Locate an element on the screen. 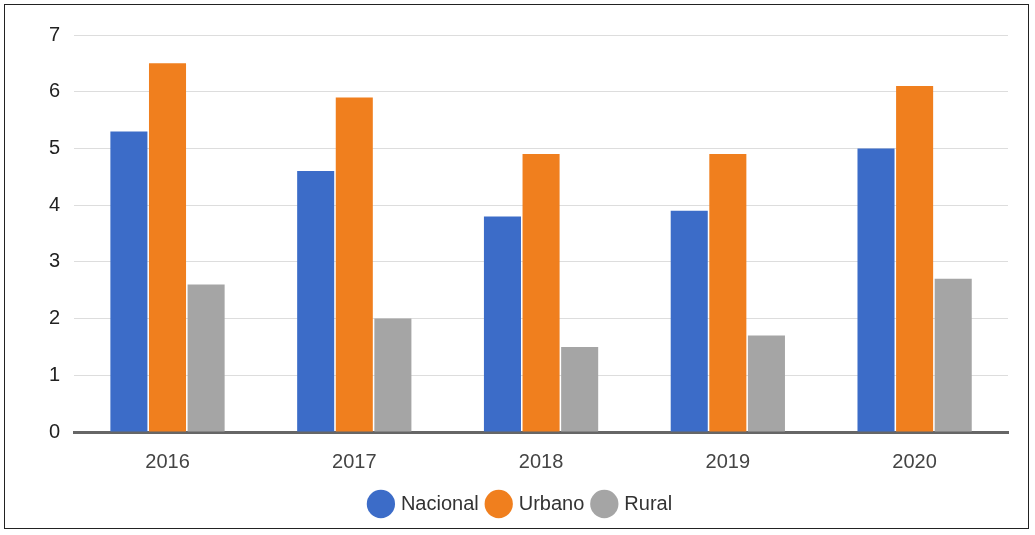  y-tick-label: 7 is located at coordinates (55, 33).